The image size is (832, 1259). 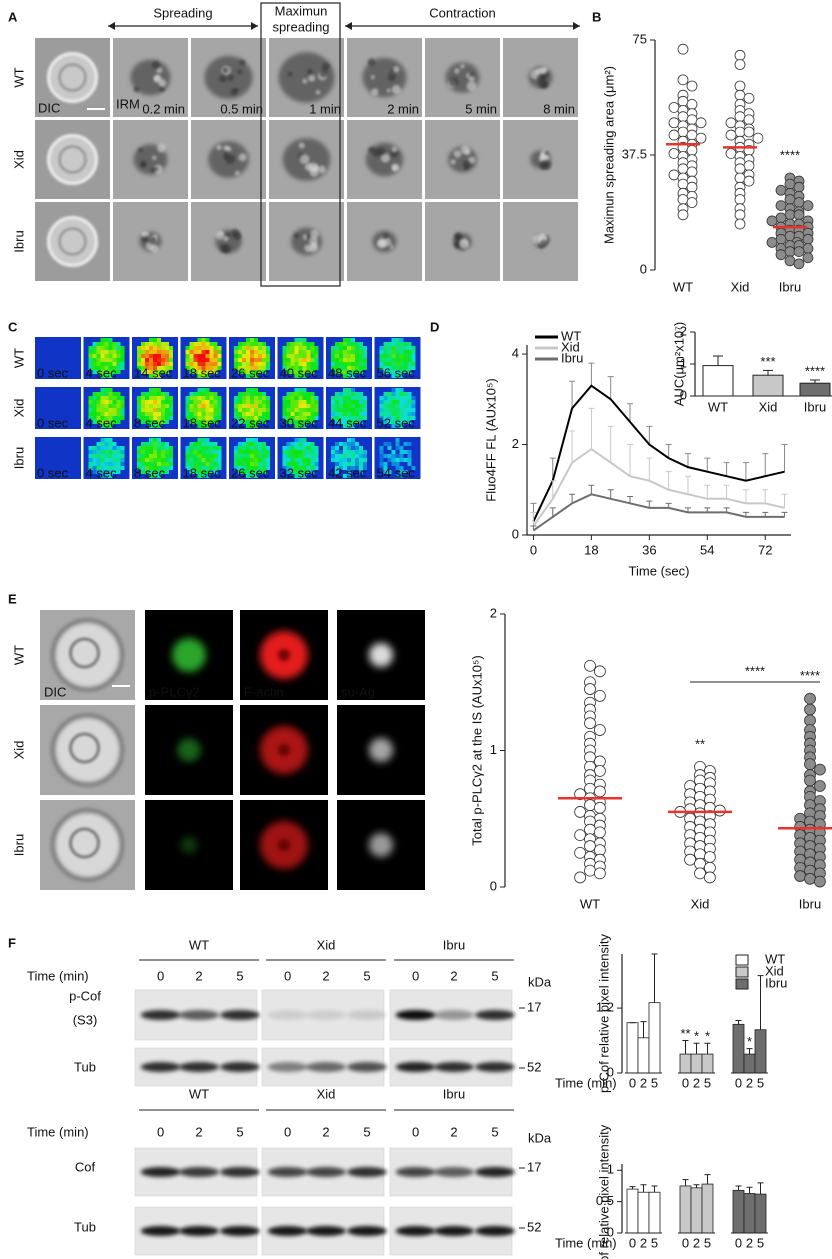 What do you see at coordinates (202, 472) in the screenshot?
I see `time-label: 18 sec` at bounding box center [202, 472].